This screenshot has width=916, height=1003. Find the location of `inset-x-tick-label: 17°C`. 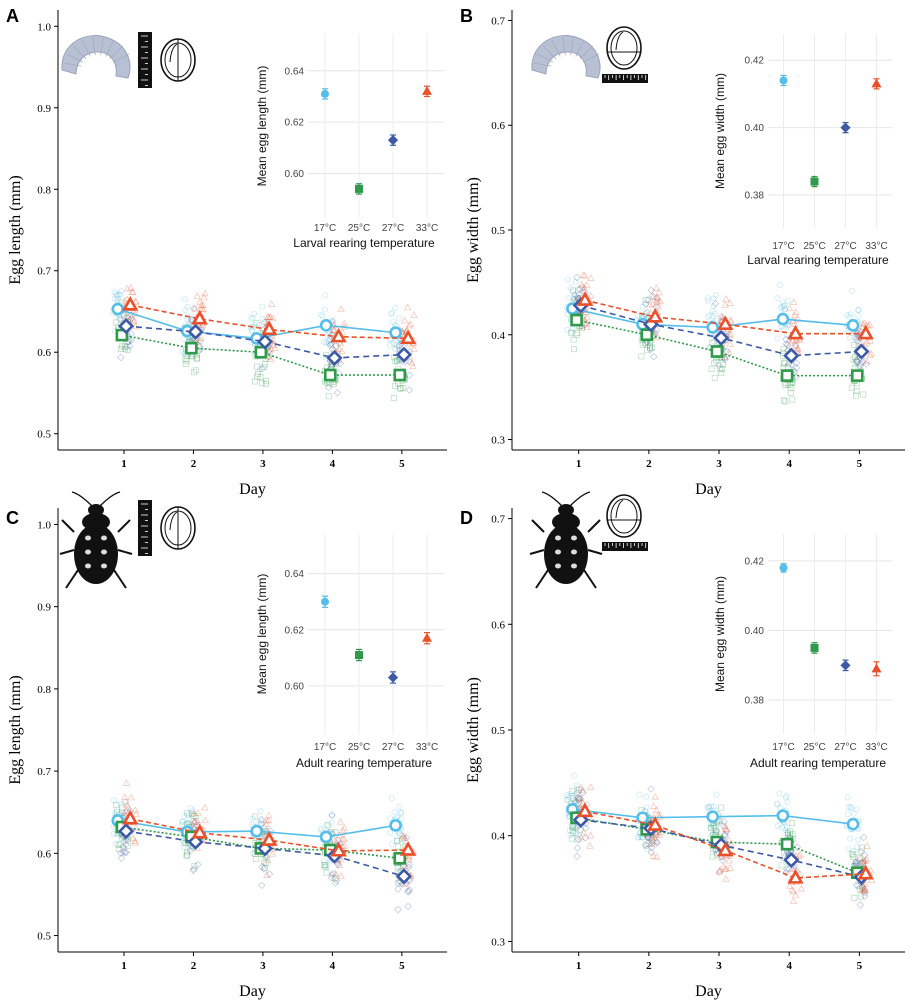

inset-x-tick-label: 17°C is located at coordinates (783, 747).